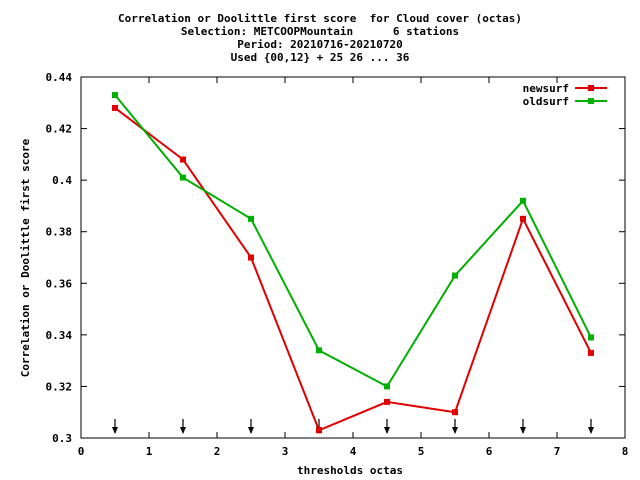  I want to click on legend-marker-newsurf, so click(591, 88).